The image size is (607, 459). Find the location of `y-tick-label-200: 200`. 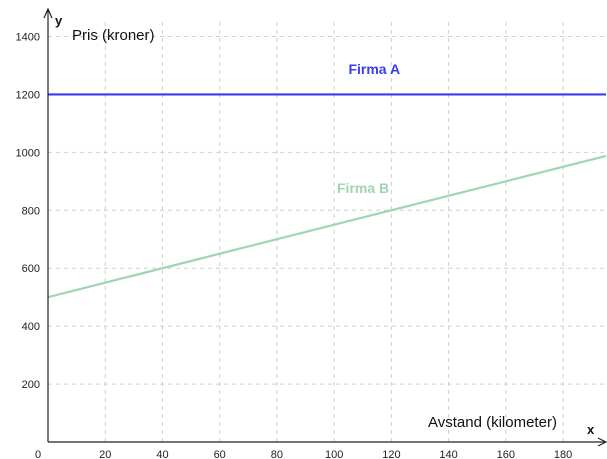

y-tick-label-200: 200 is located at coordinates (31, 385).